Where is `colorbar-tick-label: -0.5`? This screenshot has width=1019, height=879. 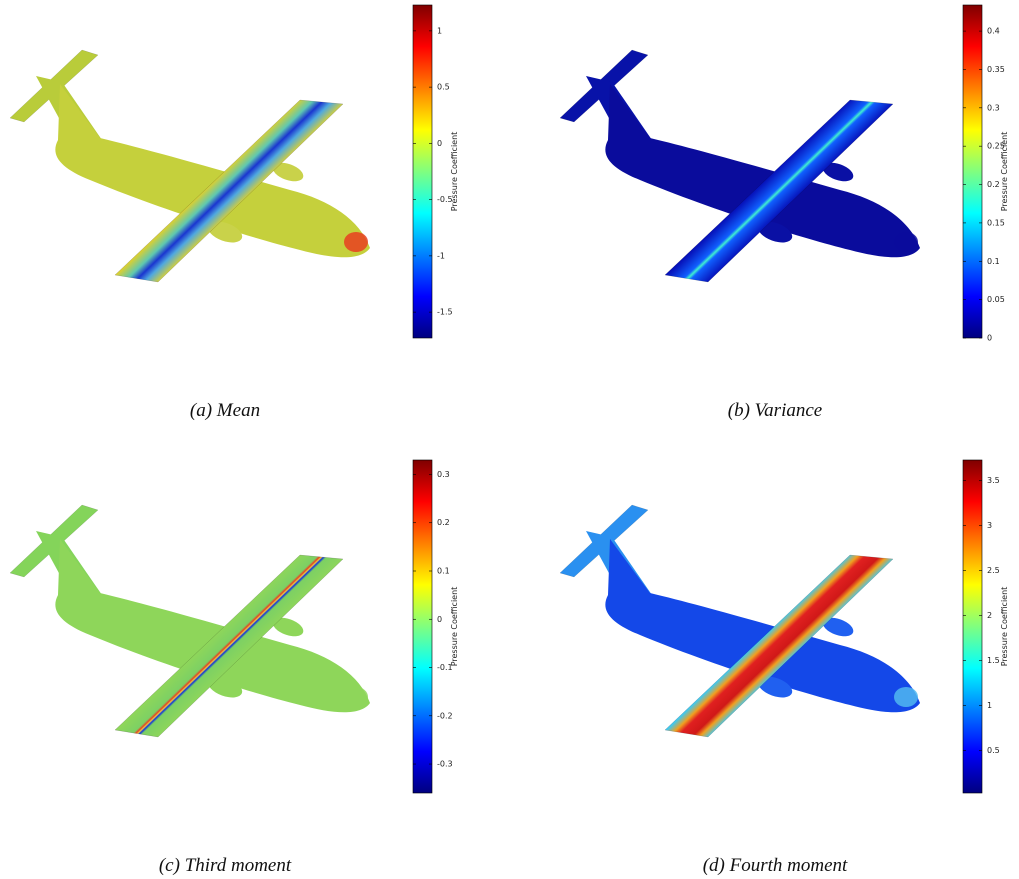 colorbar-tick-label: -0.5 is located at coordinates (445, 199).